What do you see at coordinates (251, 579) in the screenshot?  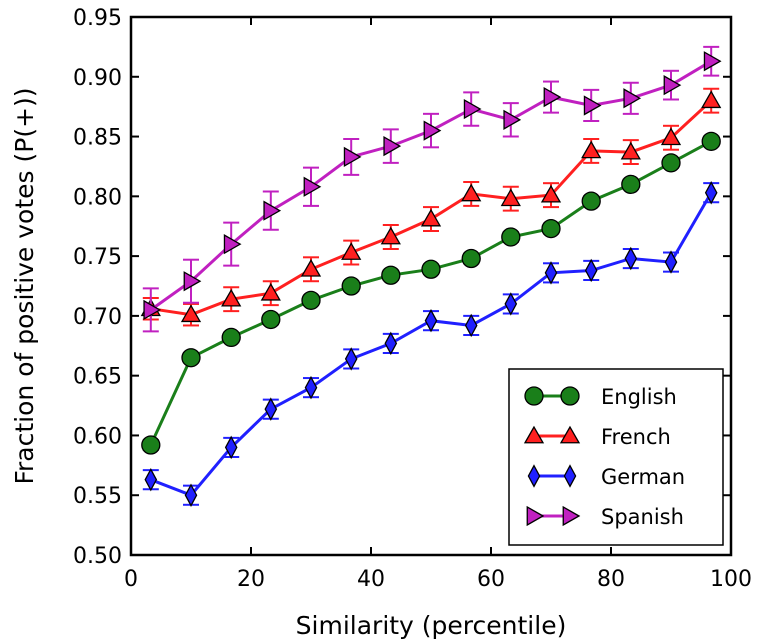 I see `x-tick-label: 20` at bounding box center [251, 579].